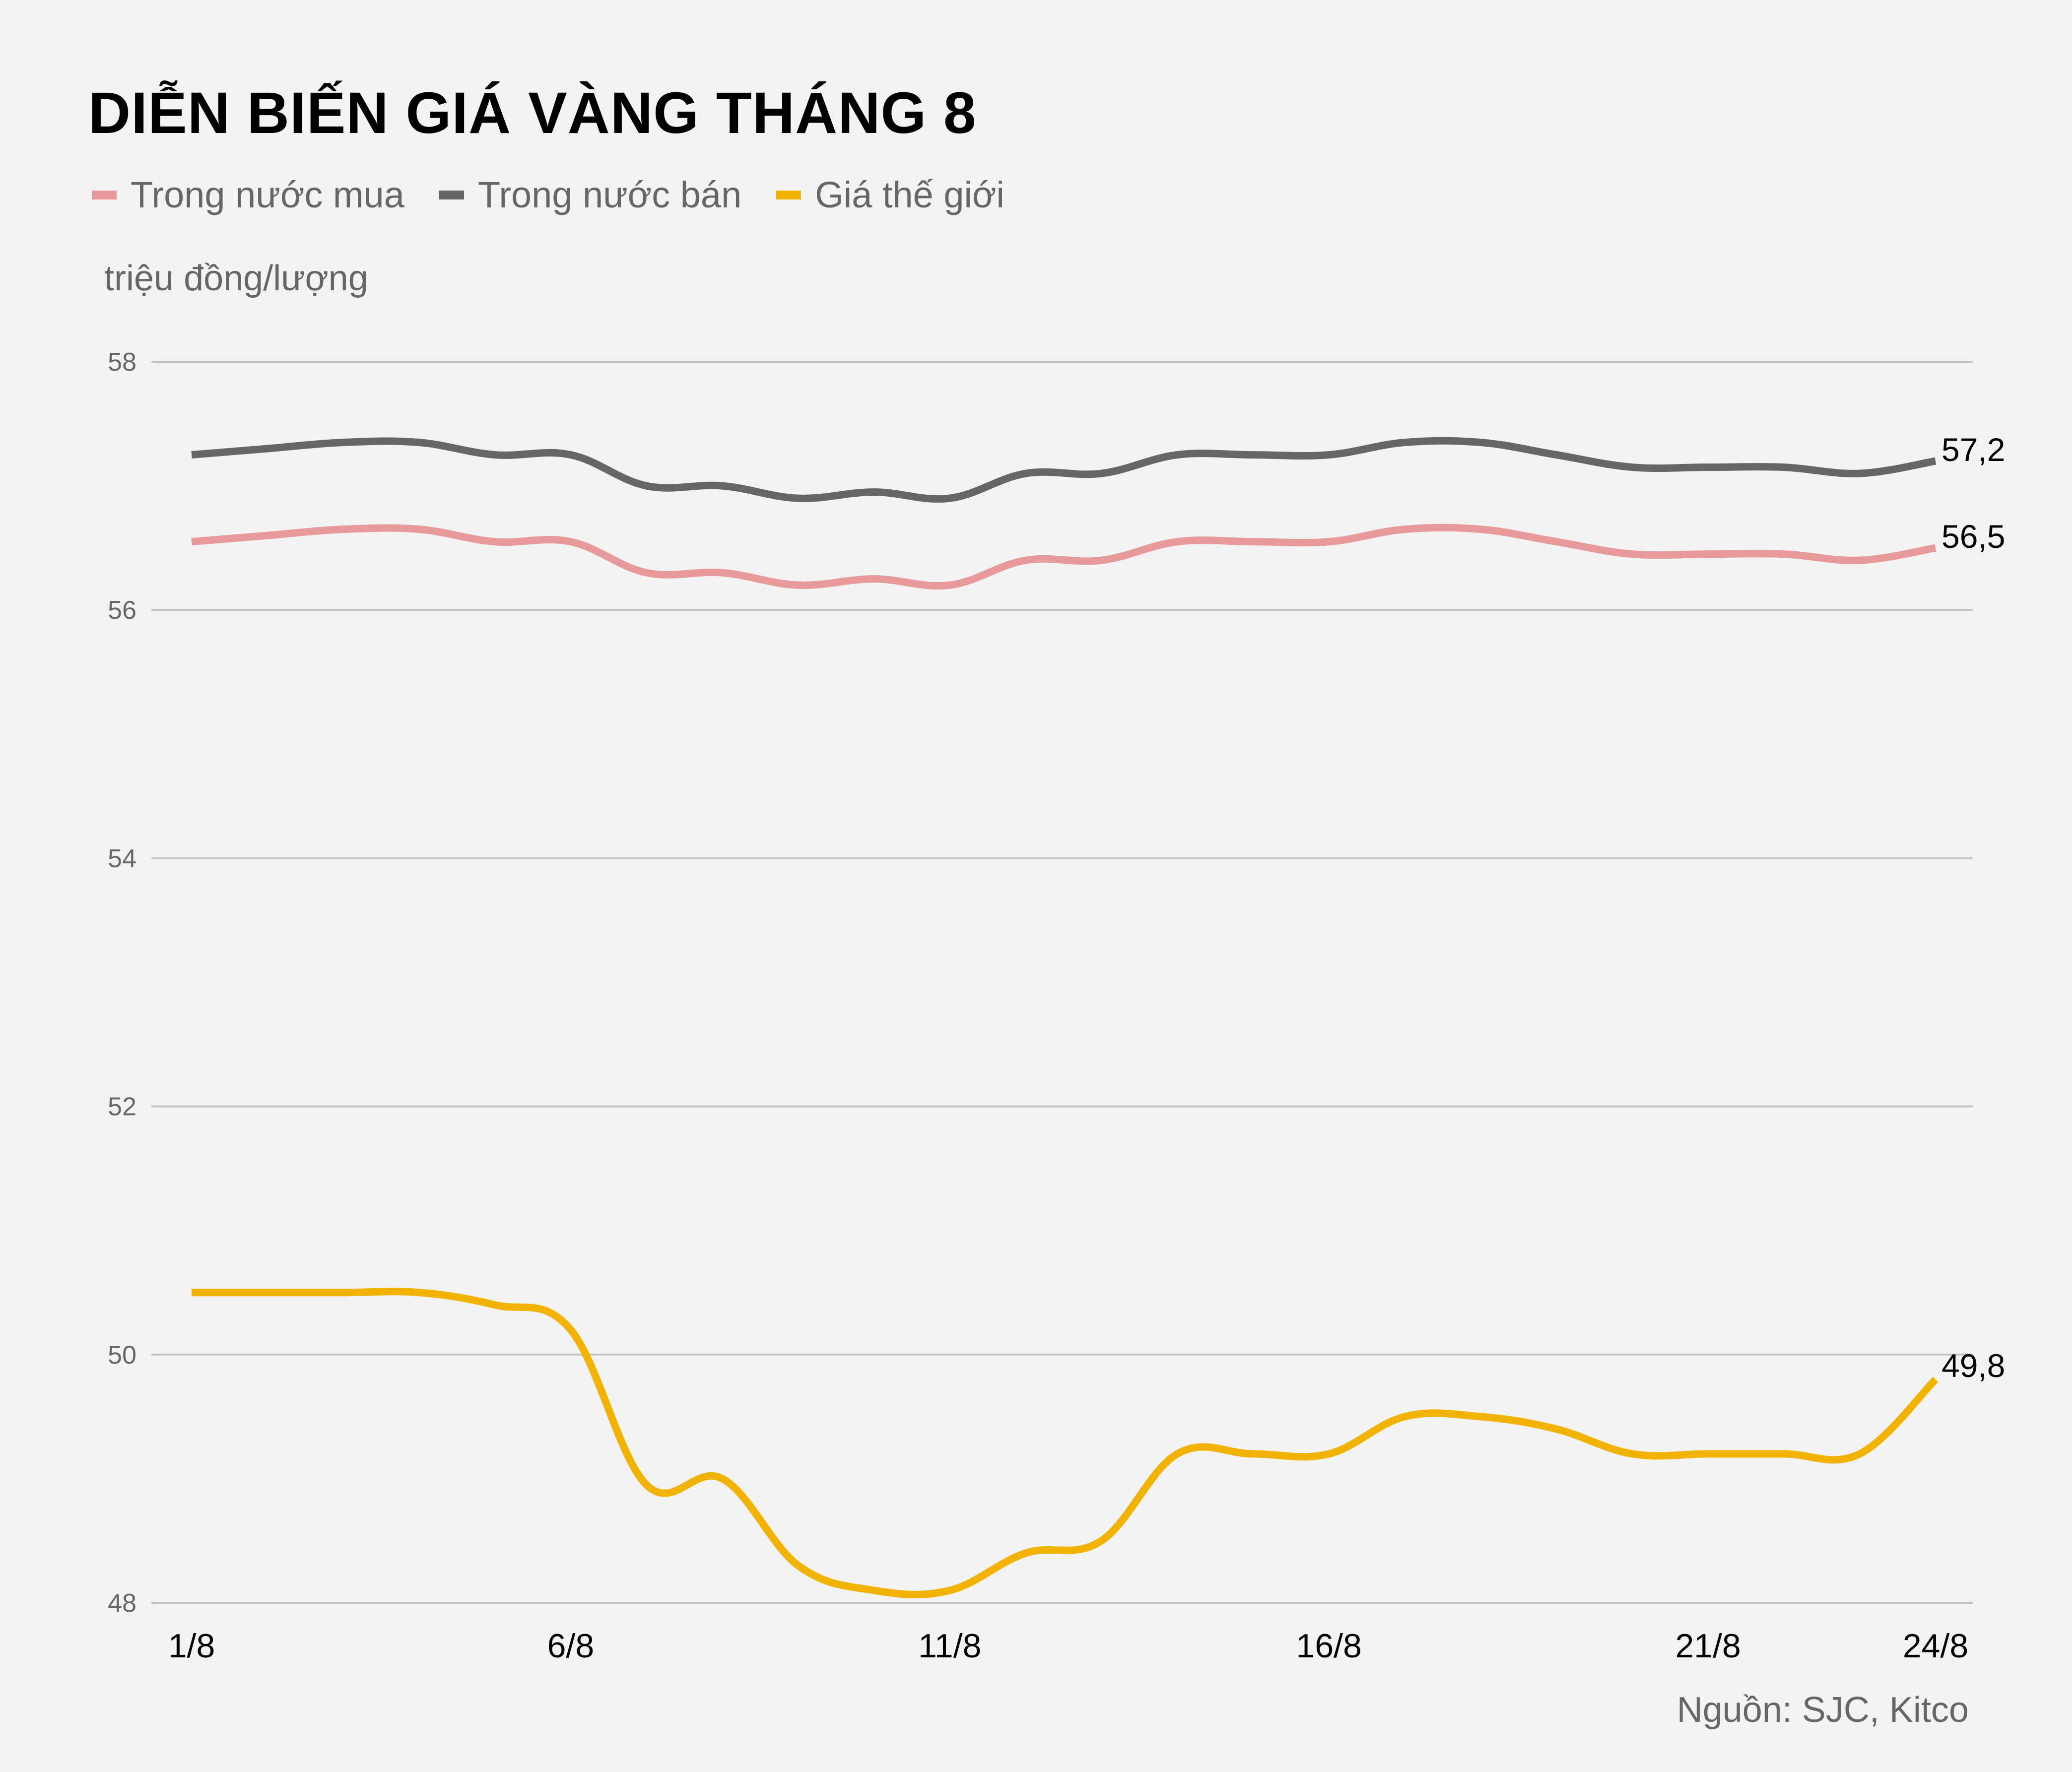  Describe the element at coordinates (909, 194) in the screenshot. I see `legend-label-world: Giá thế giới` at that location.